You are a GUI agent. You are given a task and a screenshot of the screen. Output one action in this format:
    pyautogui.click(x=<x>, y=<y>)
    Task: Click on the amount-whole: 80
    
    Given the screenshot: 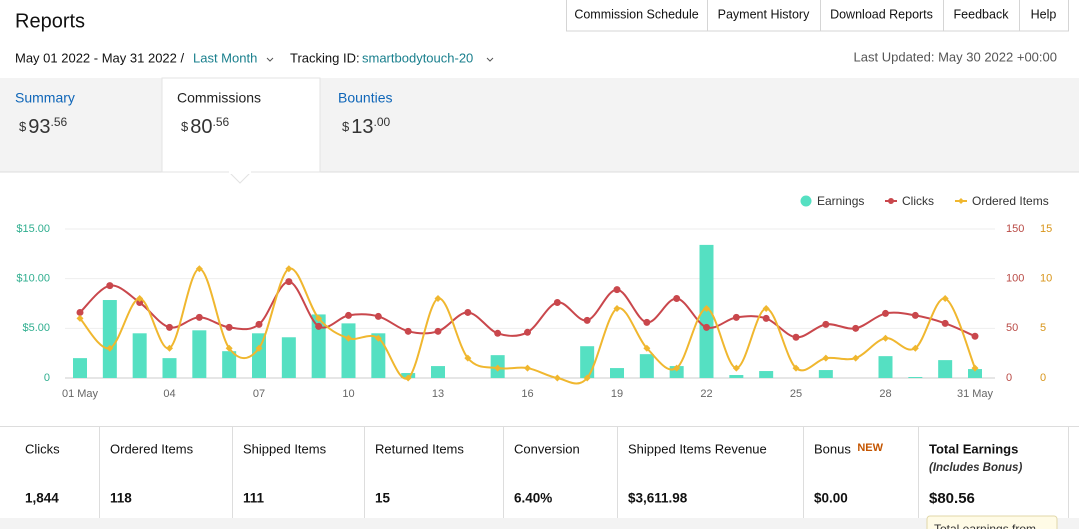 What is the action you would take?
    pyautogui.click(x=201, y=127)
    